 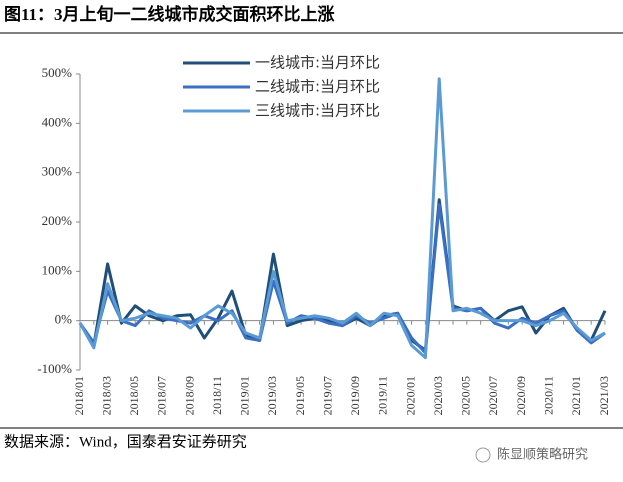 What do you see at coordinates (300, 395) in the screenshot?
I see `x-tick-label: 2019/05` at bounding box center [300, 395].